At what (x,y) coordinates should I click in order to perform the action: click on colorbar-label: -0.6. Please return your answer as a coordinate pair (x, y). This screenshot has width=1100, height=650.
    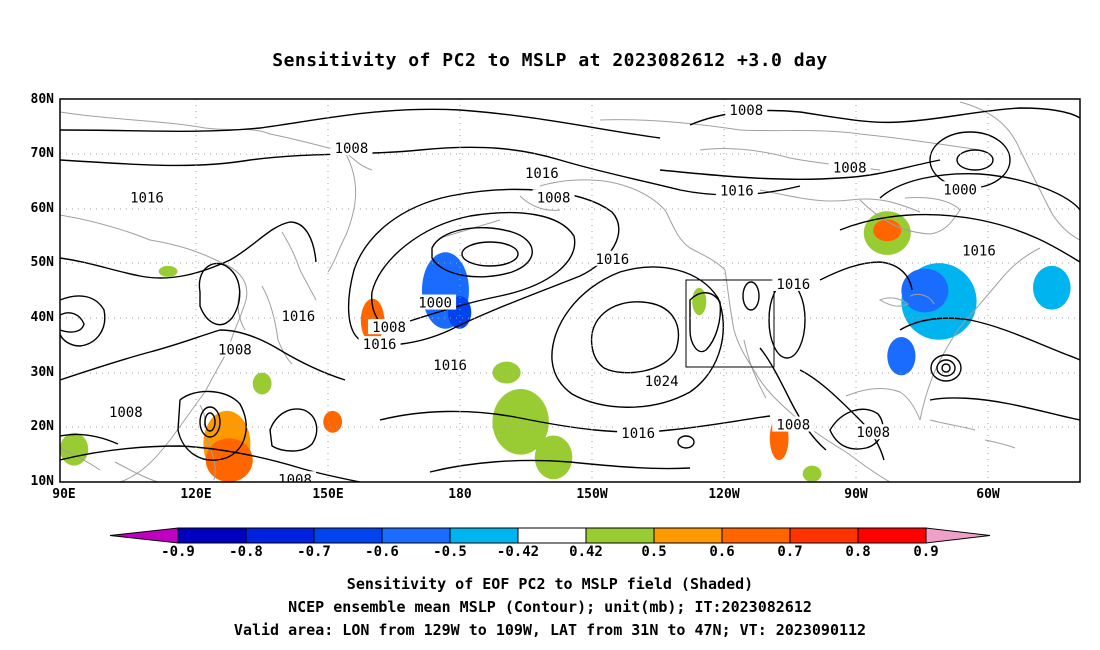
    Looking at the image, I should click on (382, 552).